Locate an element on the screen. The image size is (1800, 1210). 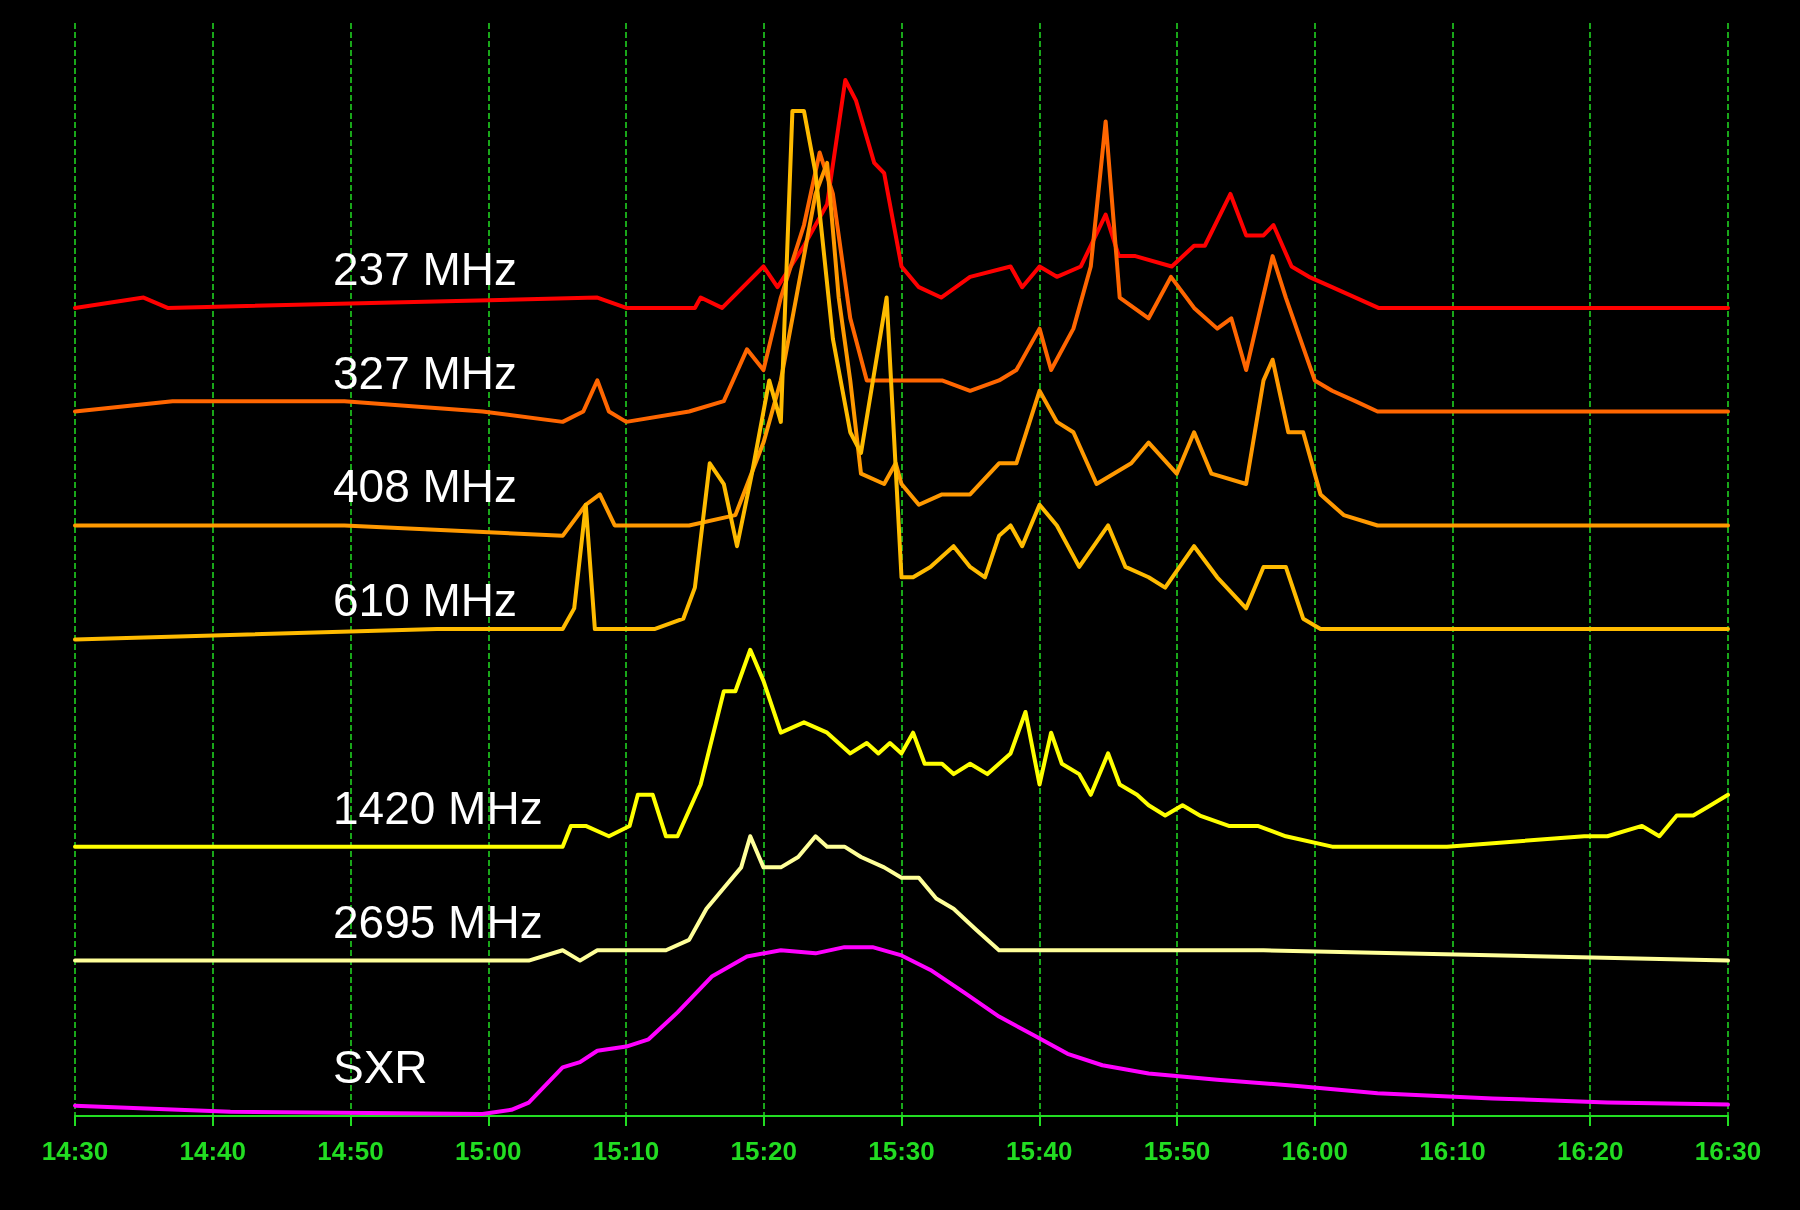
x-tick-label: 16:30 is located at coordinates (1728, 1151).